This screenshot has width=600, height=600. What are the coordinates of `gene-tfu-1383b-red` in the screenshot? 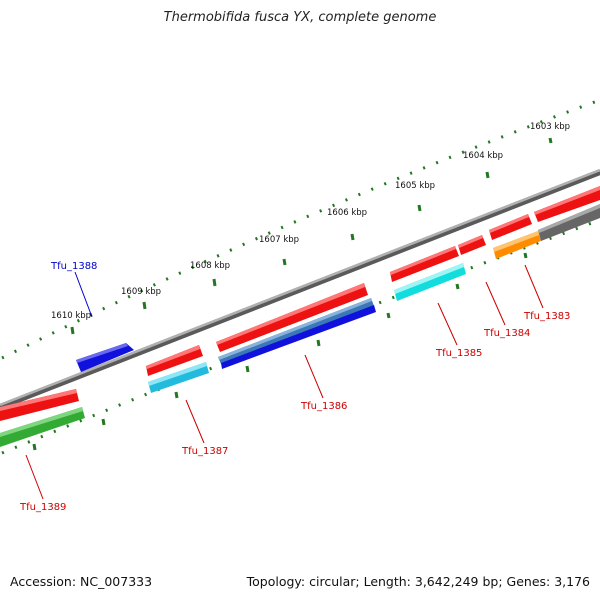 It's located at (567, 204).